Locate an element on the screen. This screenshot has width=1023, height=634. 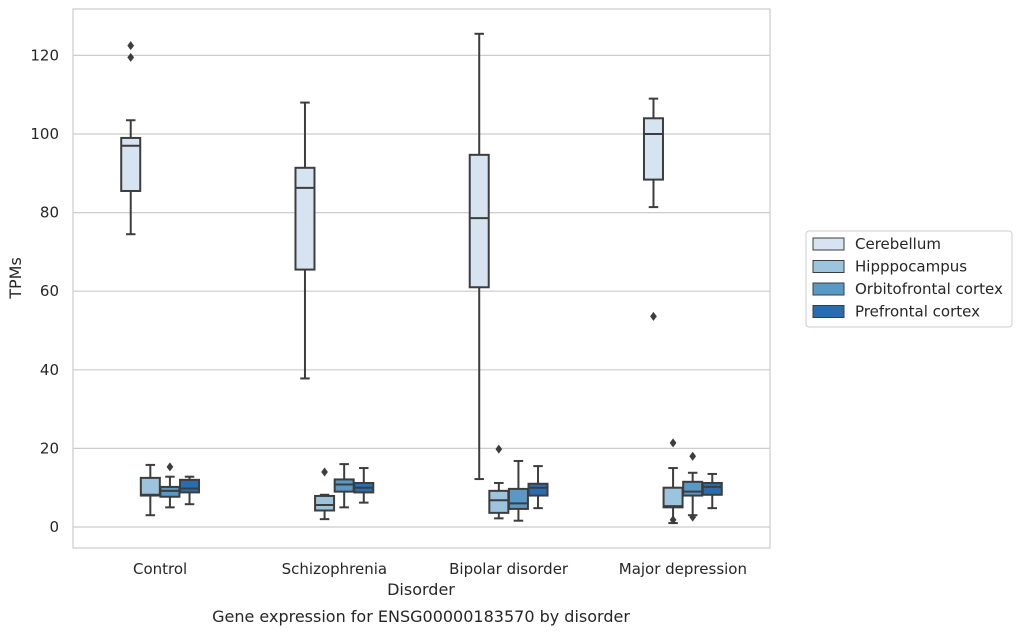
y-tick-label: 40 is located at coordinates (49, 370).